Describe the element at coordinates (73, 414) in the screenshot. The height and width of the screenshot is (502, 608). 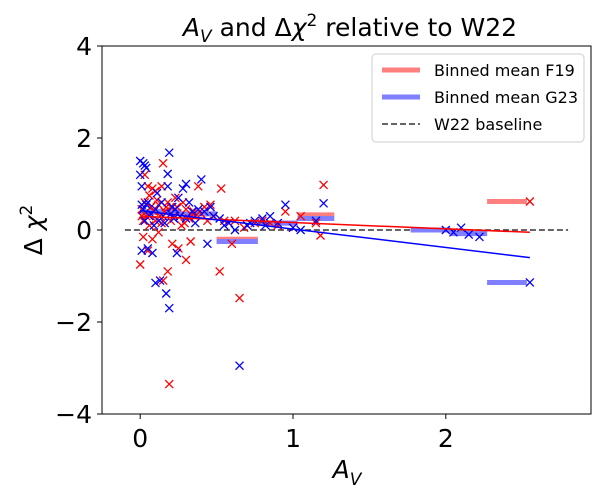
I see `y-tick-label: −4` at that location.